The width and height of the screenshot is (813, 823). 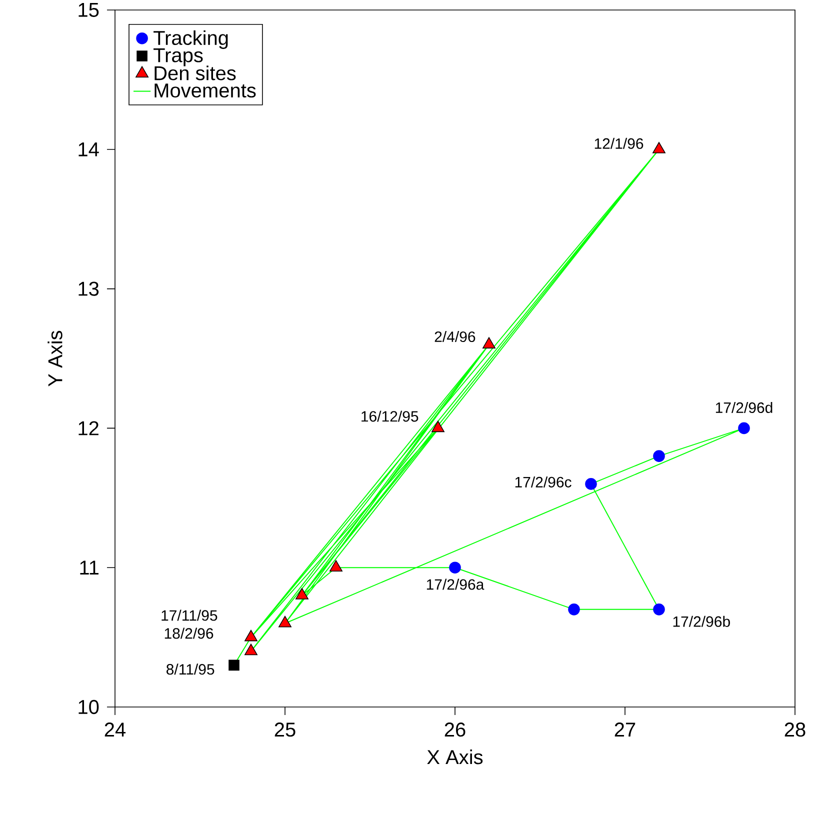 I want to click on legend-label: Tracking, so click(x=191, y=39).